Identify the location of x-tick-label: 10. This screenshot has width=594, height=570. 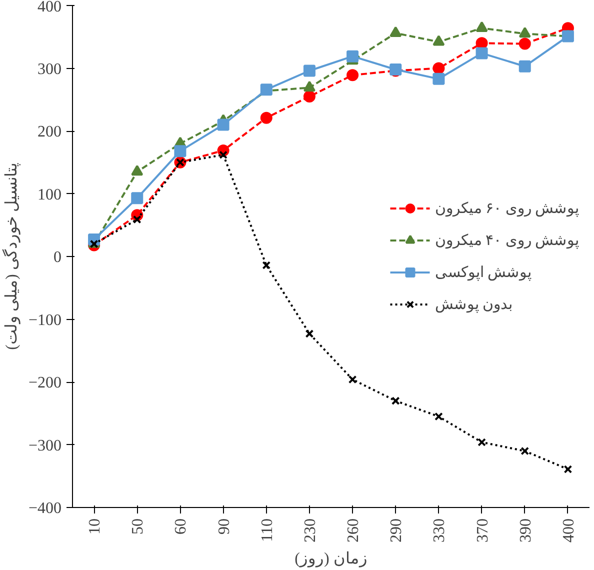
(95, 526).